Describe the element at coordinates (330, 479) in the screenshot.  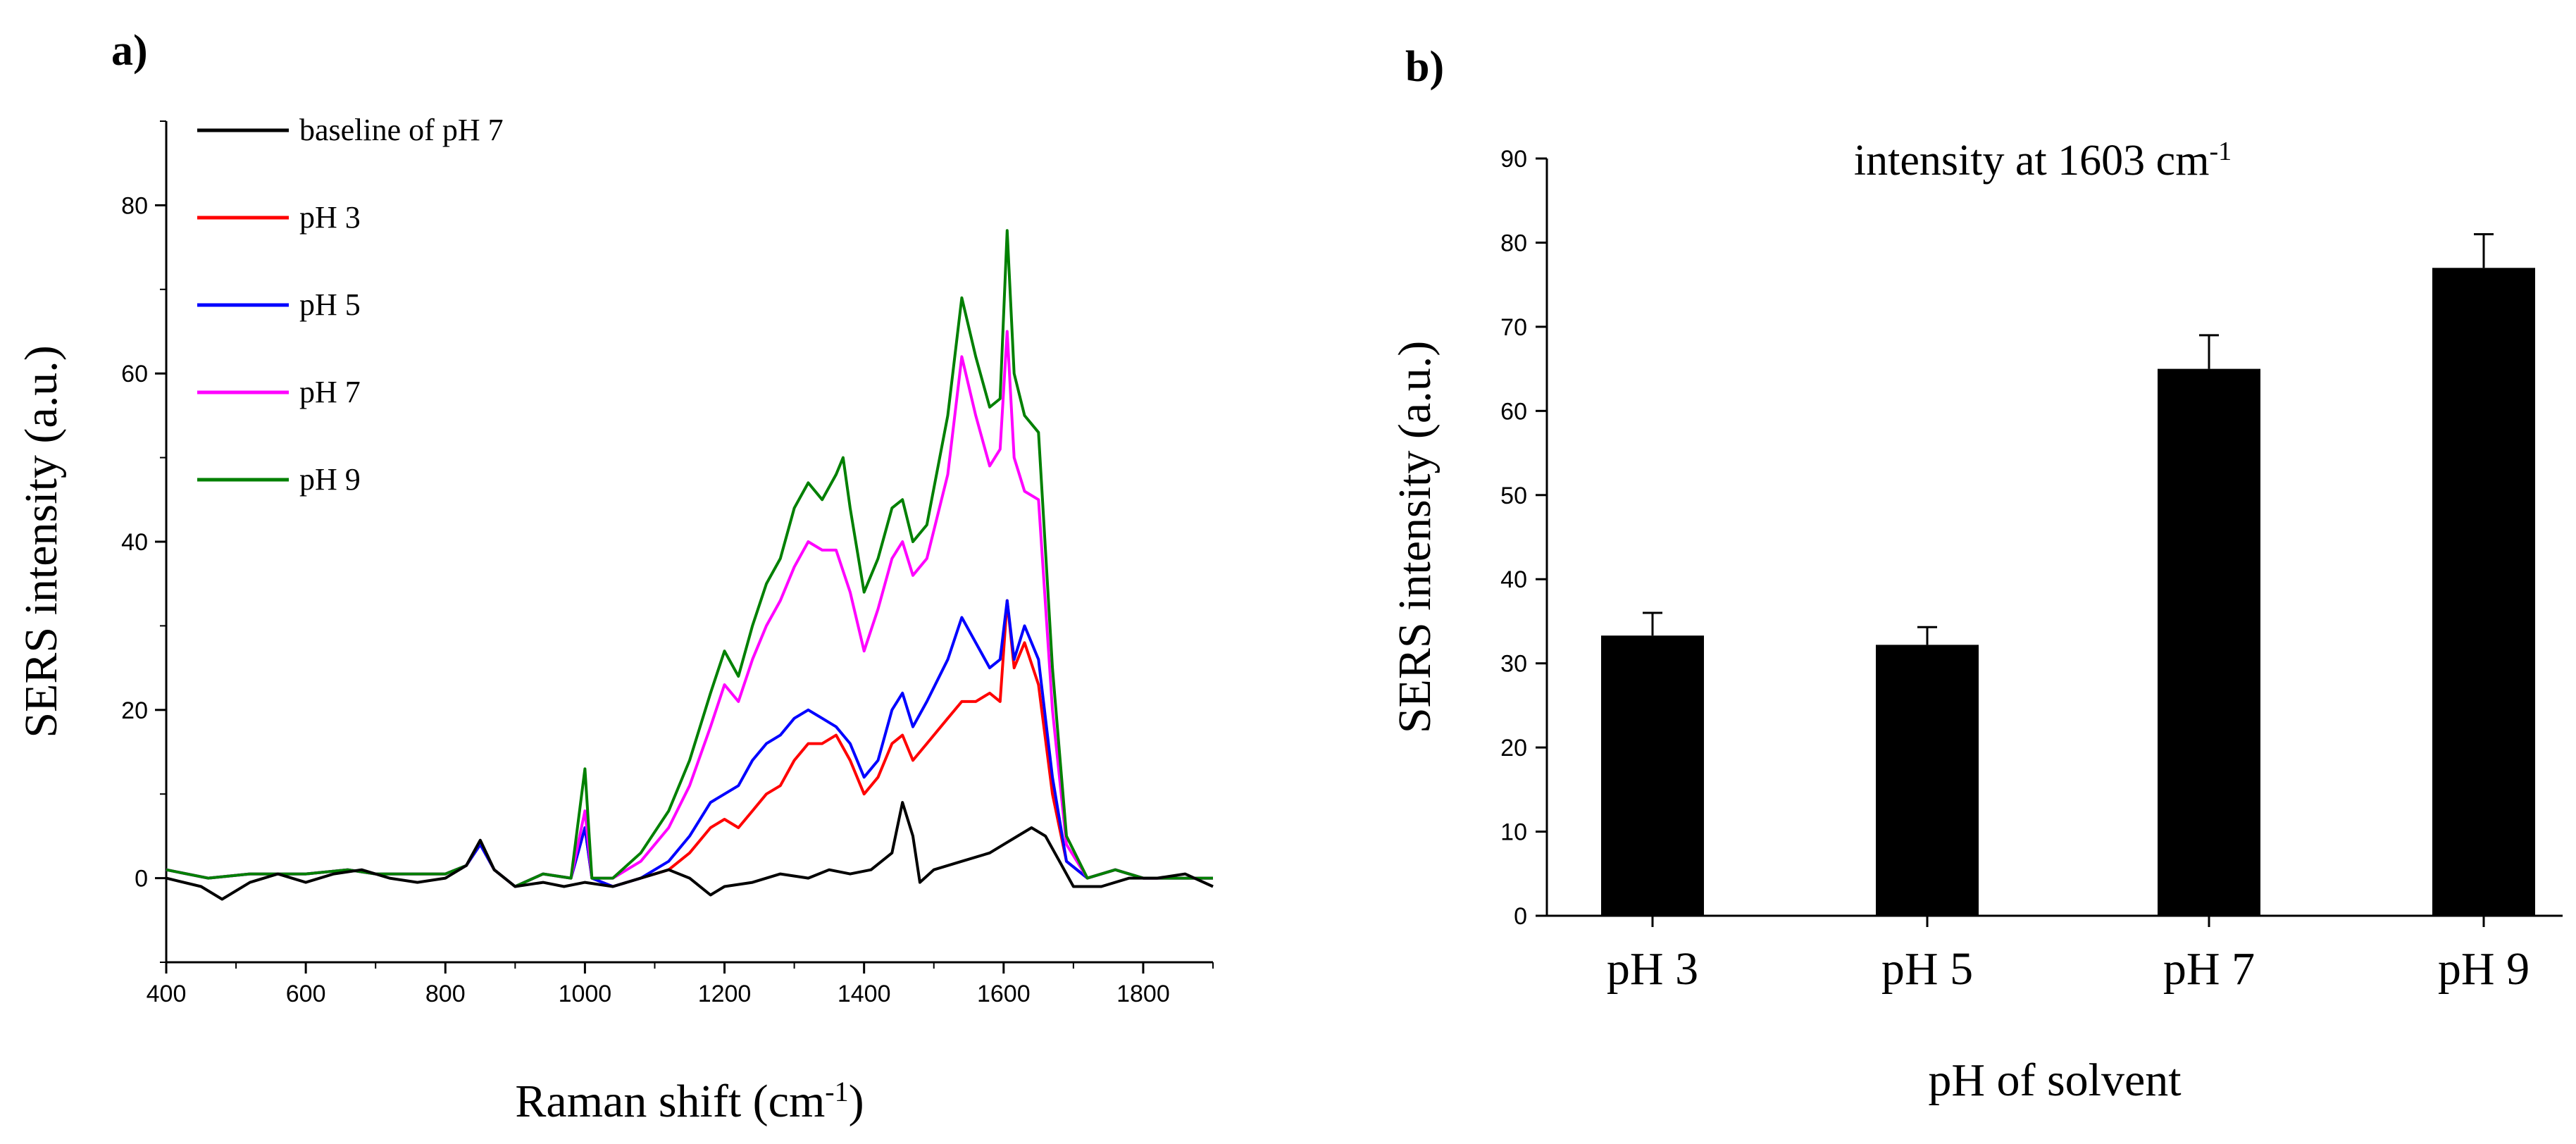
I see `legend-label: pH 9` at that location.